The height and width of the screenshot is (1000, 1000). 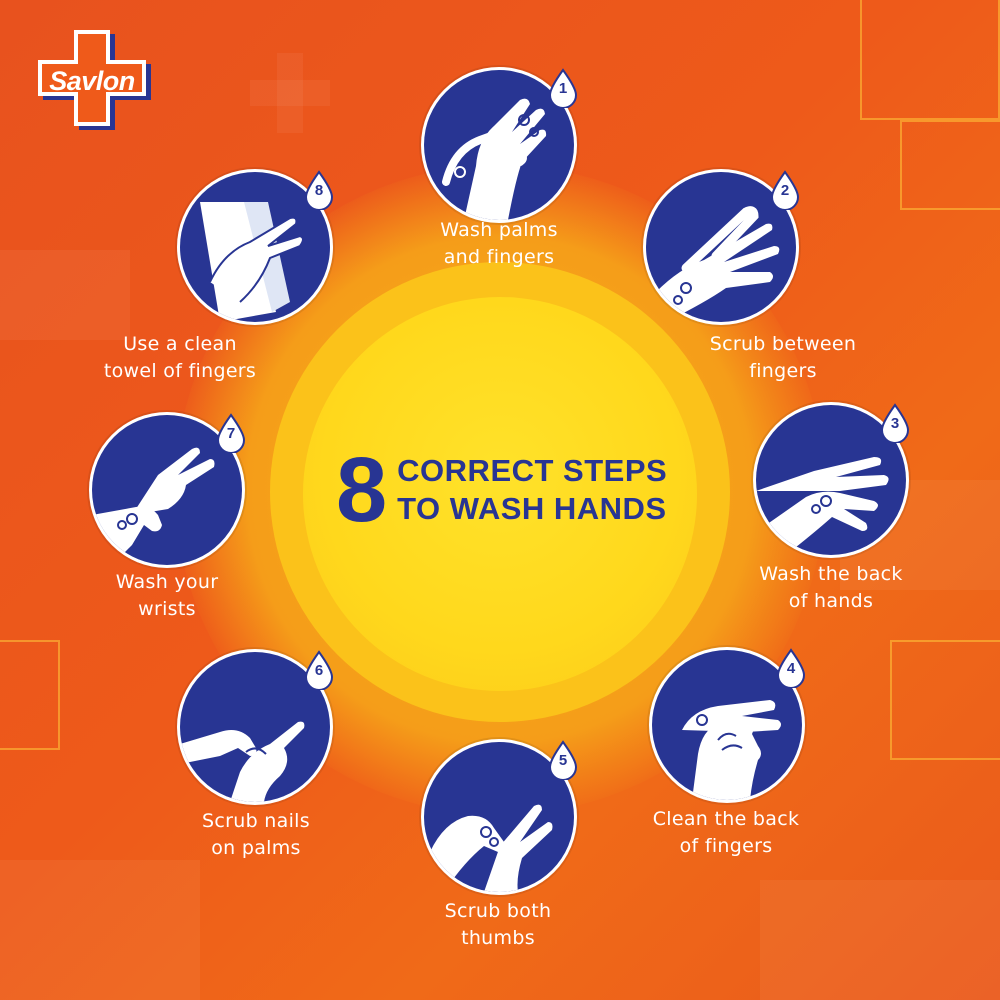 I want to click on headline: 8 CORRECT STEPS TO WASH HANDS, so click(x=506, y=490).